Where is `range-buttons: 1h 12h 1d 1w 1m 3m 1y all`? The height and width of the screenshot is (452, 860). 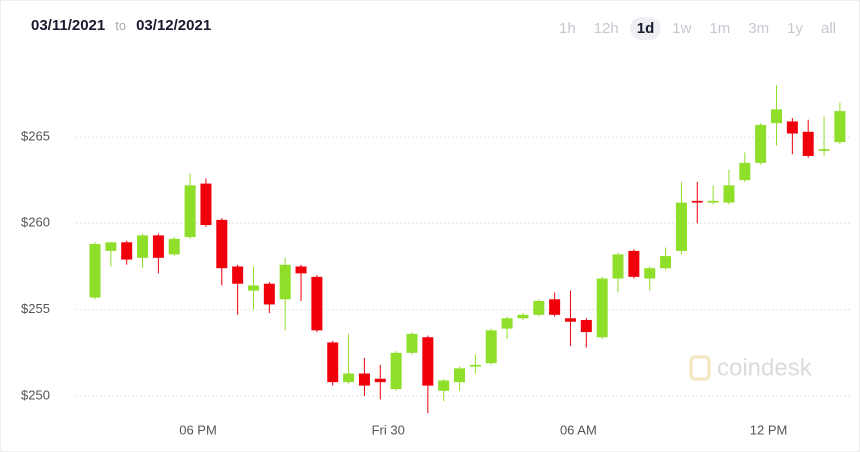 range-buttons: 1h 12h 1d 1w 1m 3m 1y all is located at coordinates (697, 28).